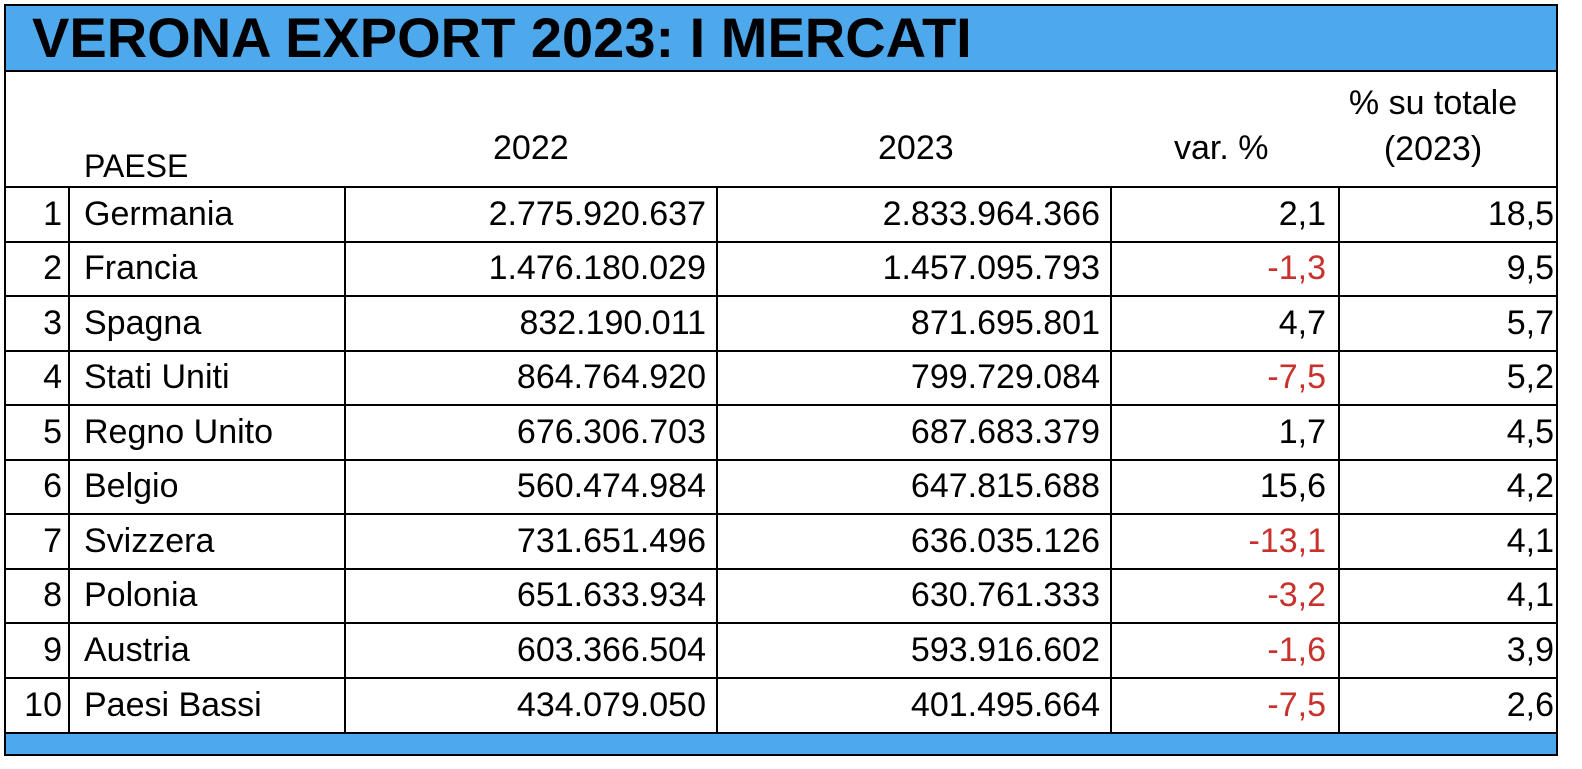  Describe the element at coordinates (1530, 268) in the screenshot. I see `share-cell: 9,5` at that location.